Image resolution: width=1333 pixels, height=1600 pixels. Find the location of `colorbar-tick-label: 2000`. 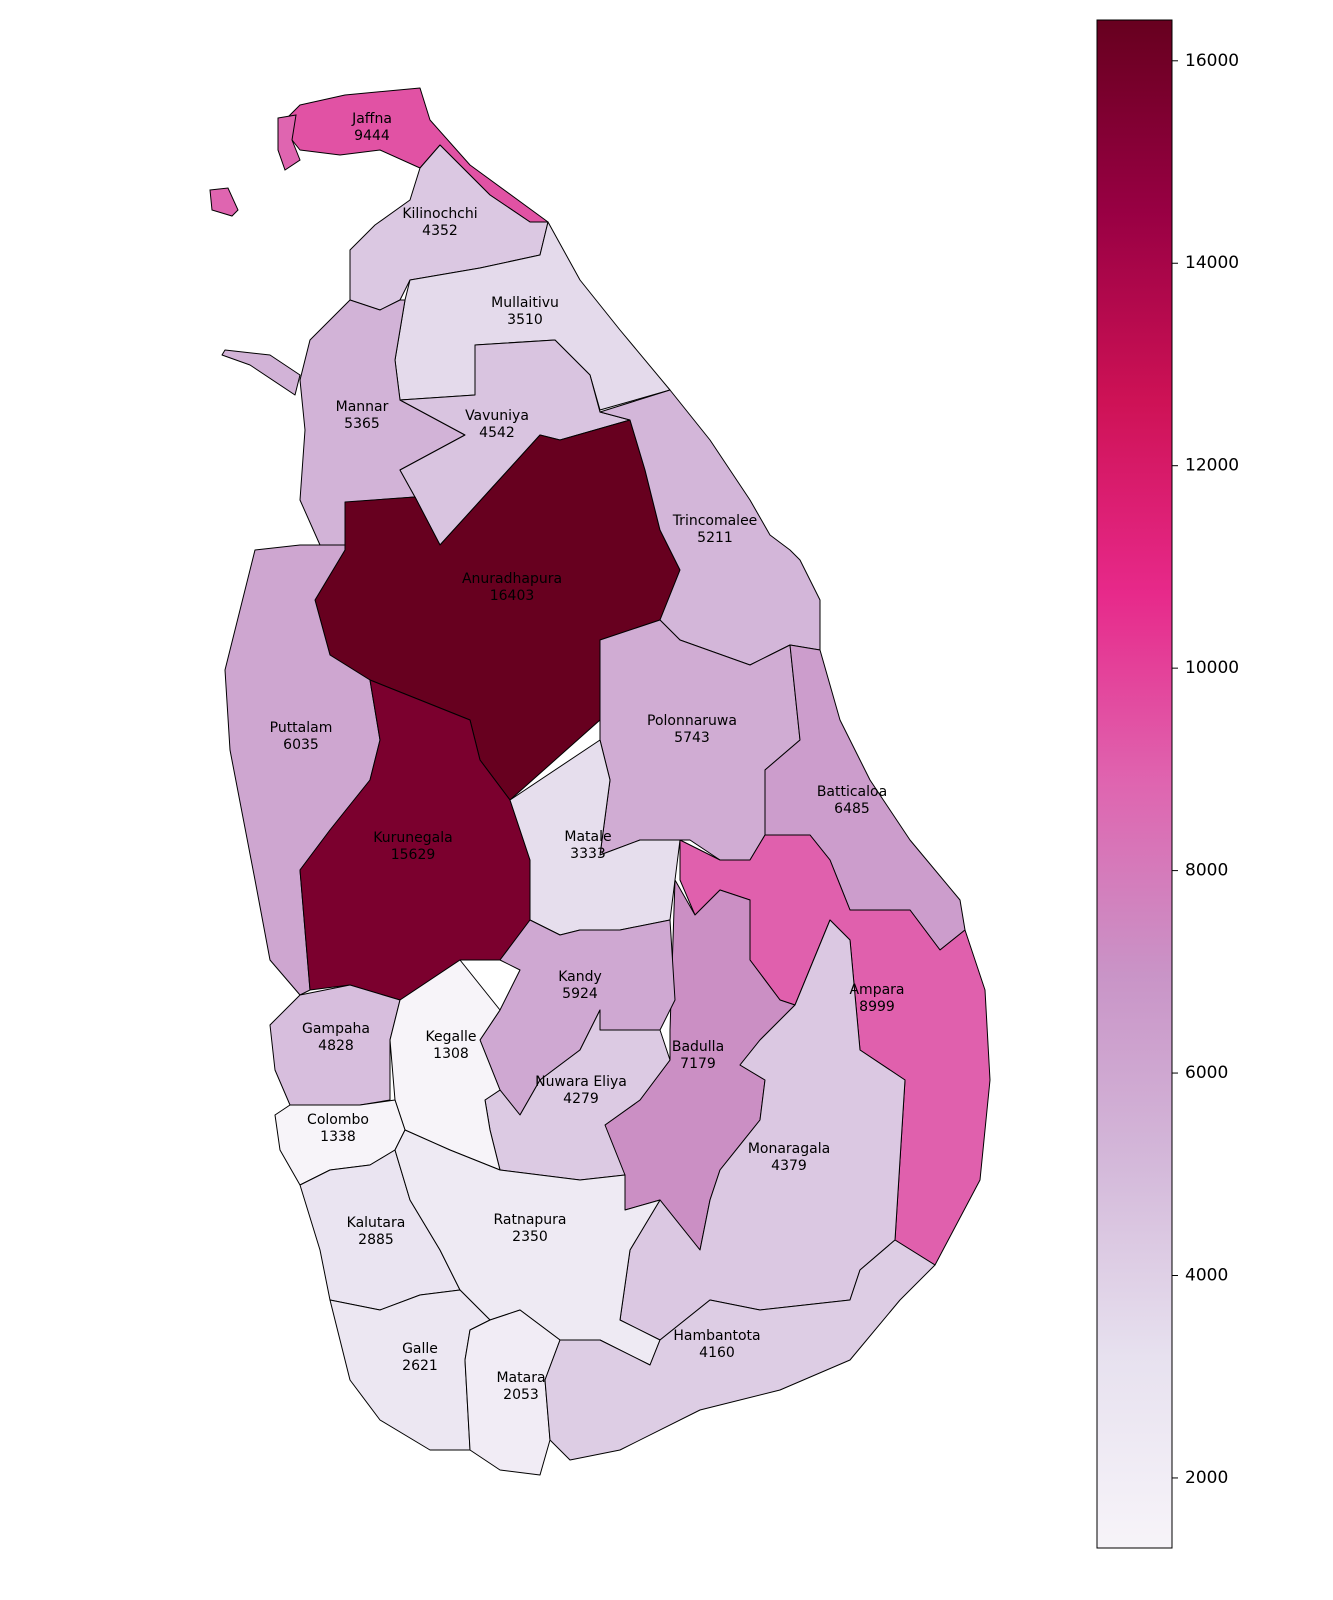

colorbar-tick-label: 2000 is located at coordinates (1206, 1478).